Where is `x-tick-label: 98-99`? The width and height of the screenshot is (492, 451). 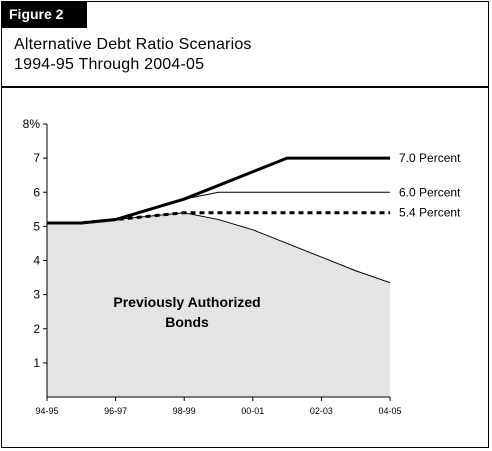 x-tick-label: 98-99 is located at coordinates (184, 411).